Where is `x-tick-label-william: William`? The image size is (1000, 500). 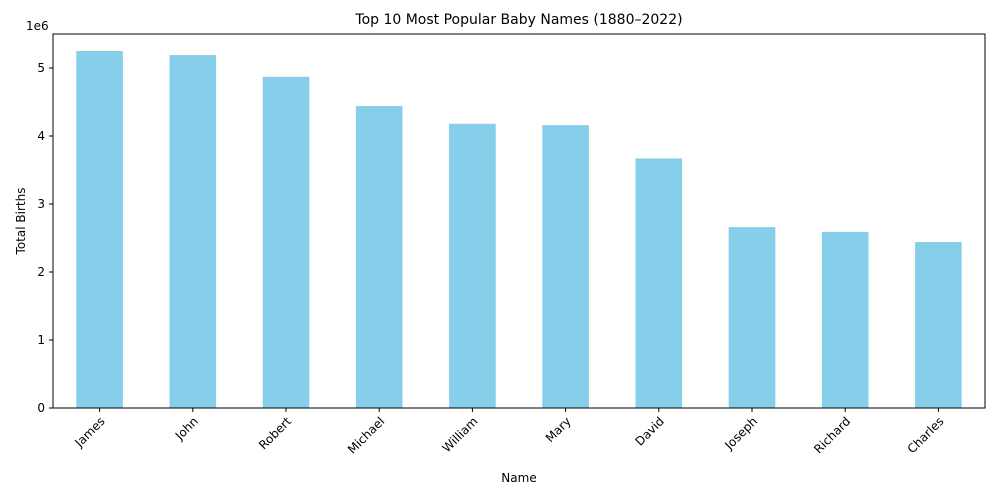
x-tick-label-william: William is located at coordinates (460, 434).